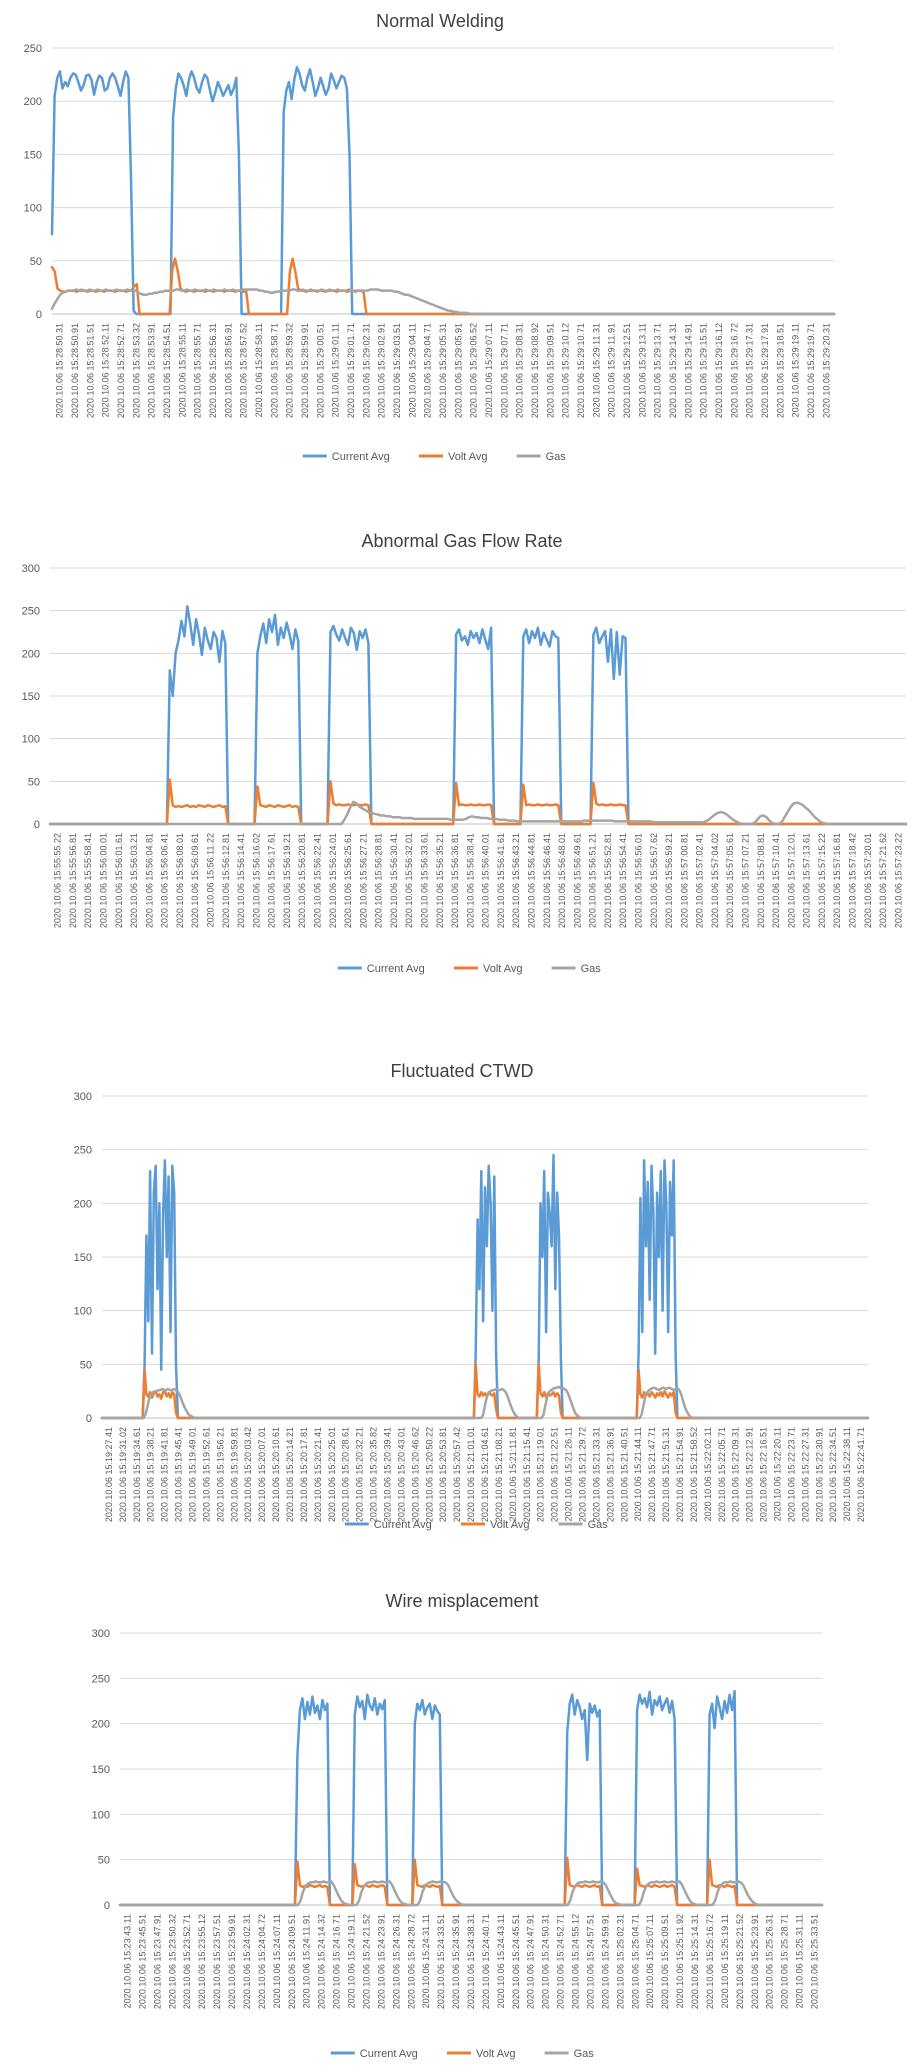 This screenshot has width=924, height=2072. Describe the element at coordinates (401, 1474) in the screenshot. I see `x-tick-label: 2020.10.06 15:20:43.01` at that location.